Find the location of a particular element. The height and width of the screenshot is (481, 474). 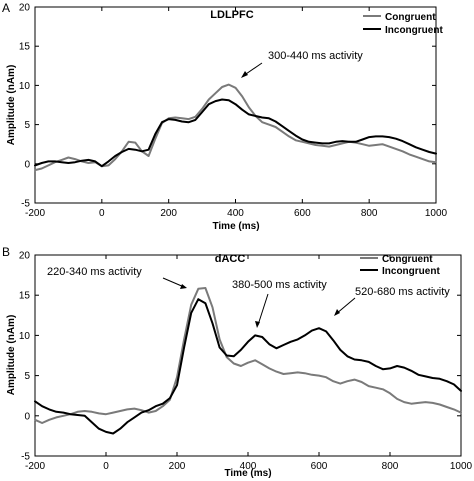

panel-a-xtick-label: 800 is located at coordinates (369, 213).